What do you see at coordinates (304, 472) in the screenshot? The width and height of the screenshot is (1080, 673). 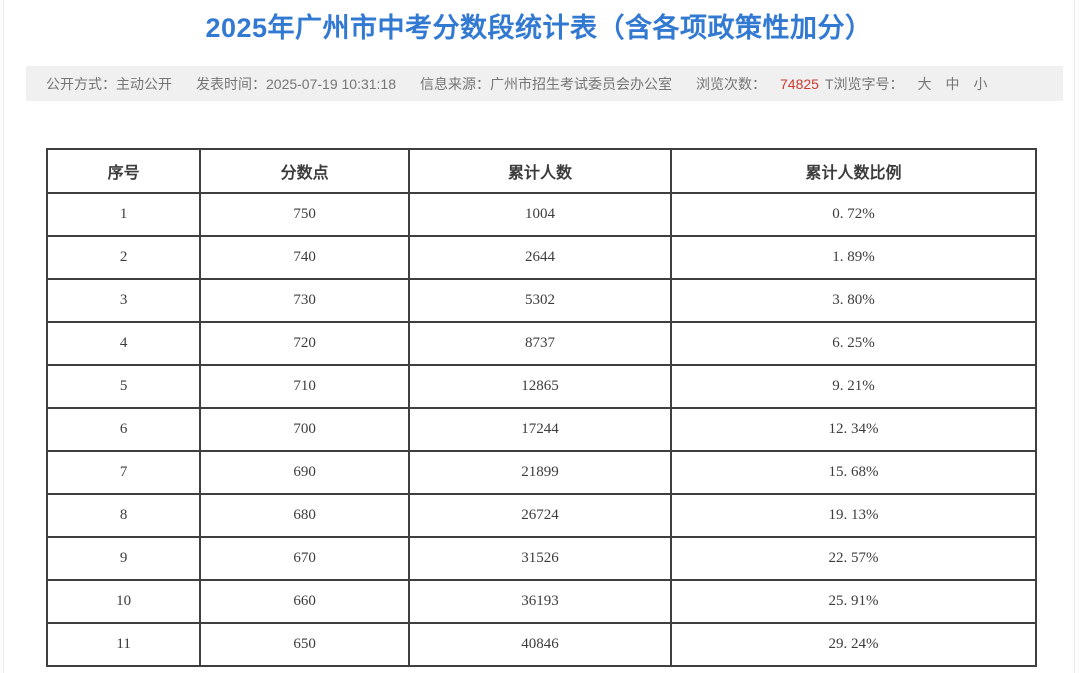 I see `table-cell: 690` at bounding box center [304, 472].